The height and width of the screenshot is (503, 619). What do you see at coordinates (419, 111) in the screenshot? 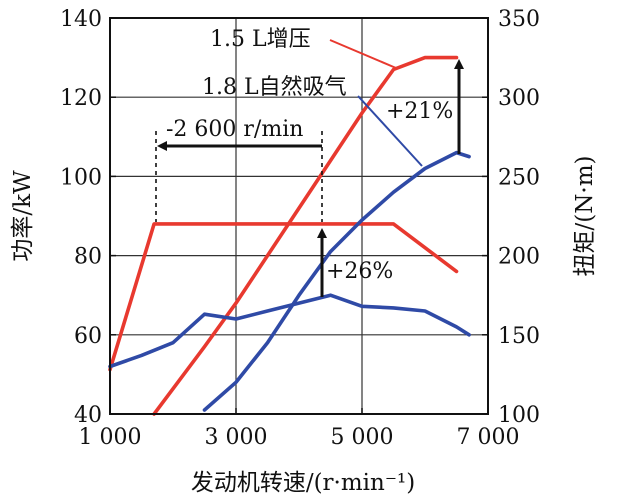
I see `power-gain-label: +21%` at bounding box center [419, 111].